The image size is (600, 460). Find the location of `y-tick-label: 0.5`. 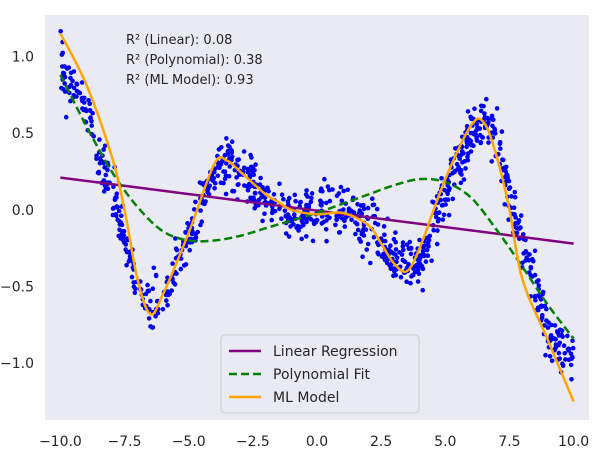

y-tick-label: 0.5 is located at coordinates (23, 134).